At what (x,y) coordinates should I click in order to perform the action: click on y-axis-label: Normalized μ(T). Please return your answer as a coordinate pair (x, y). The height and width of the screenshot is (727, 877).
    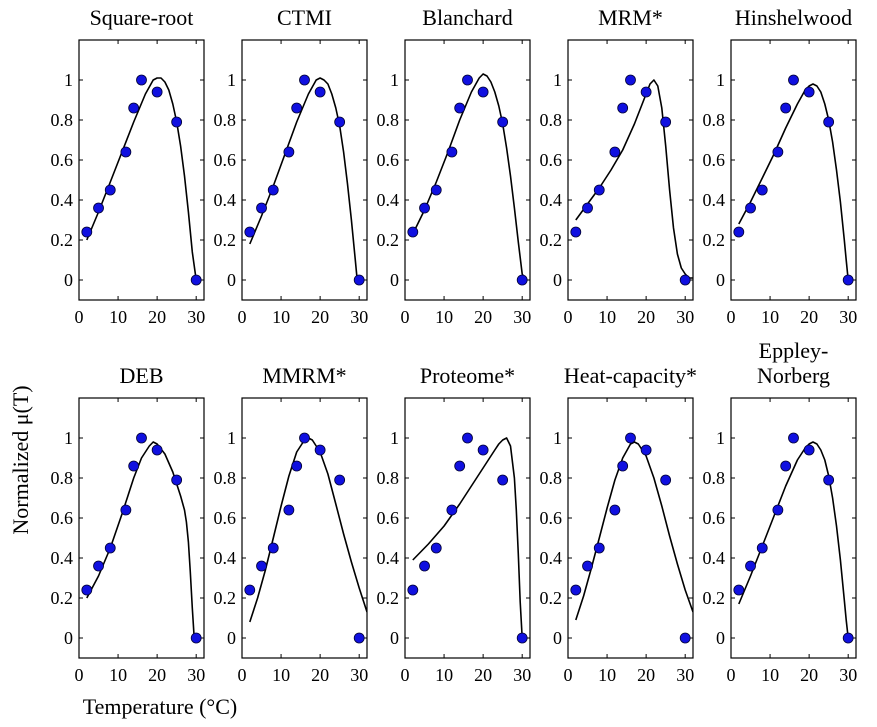
    Looking at the image, I should click on (20, 459).